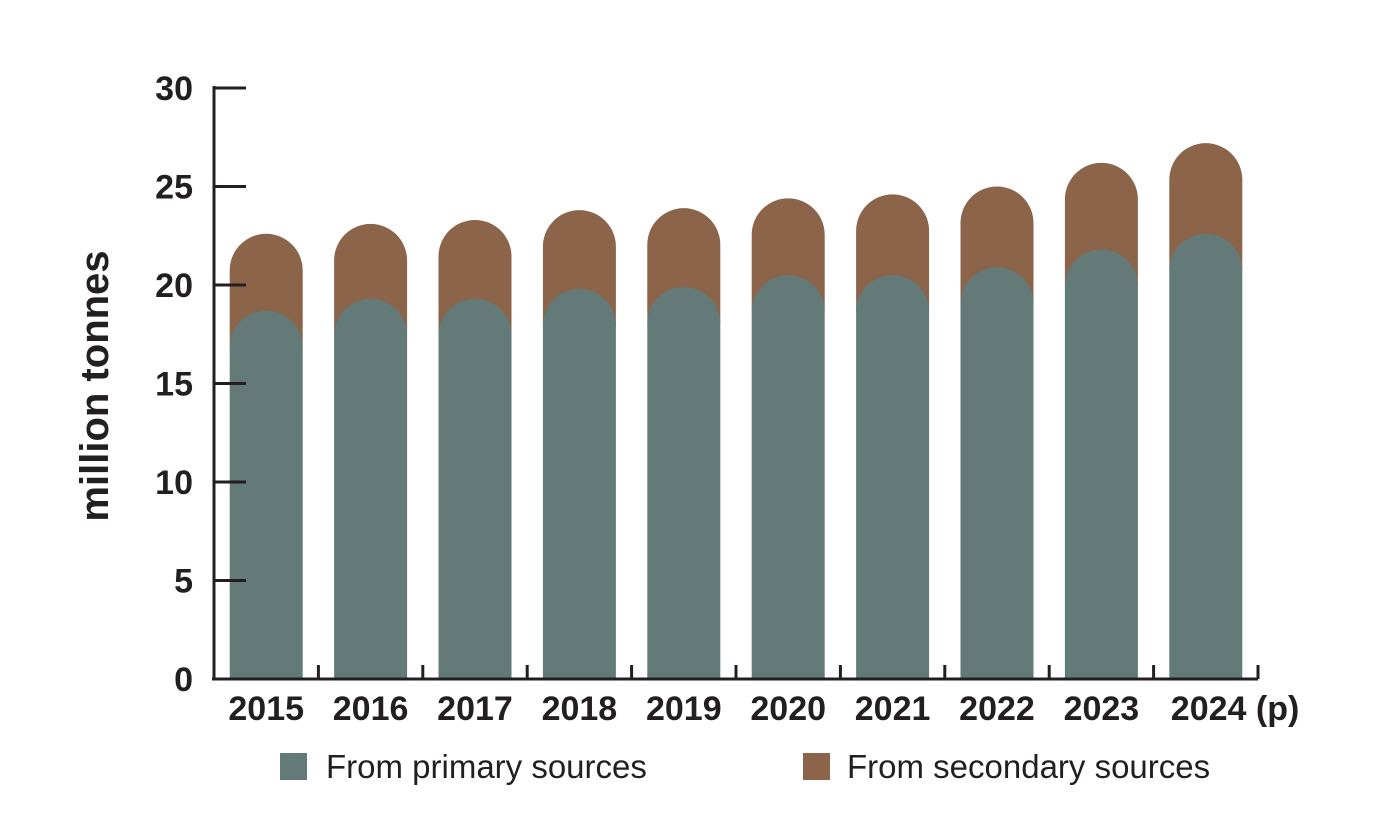  What do you see at coordinates (893, 477) in the screenshot?
I see `bar-primary-2021` at bounding box center [893, 477].